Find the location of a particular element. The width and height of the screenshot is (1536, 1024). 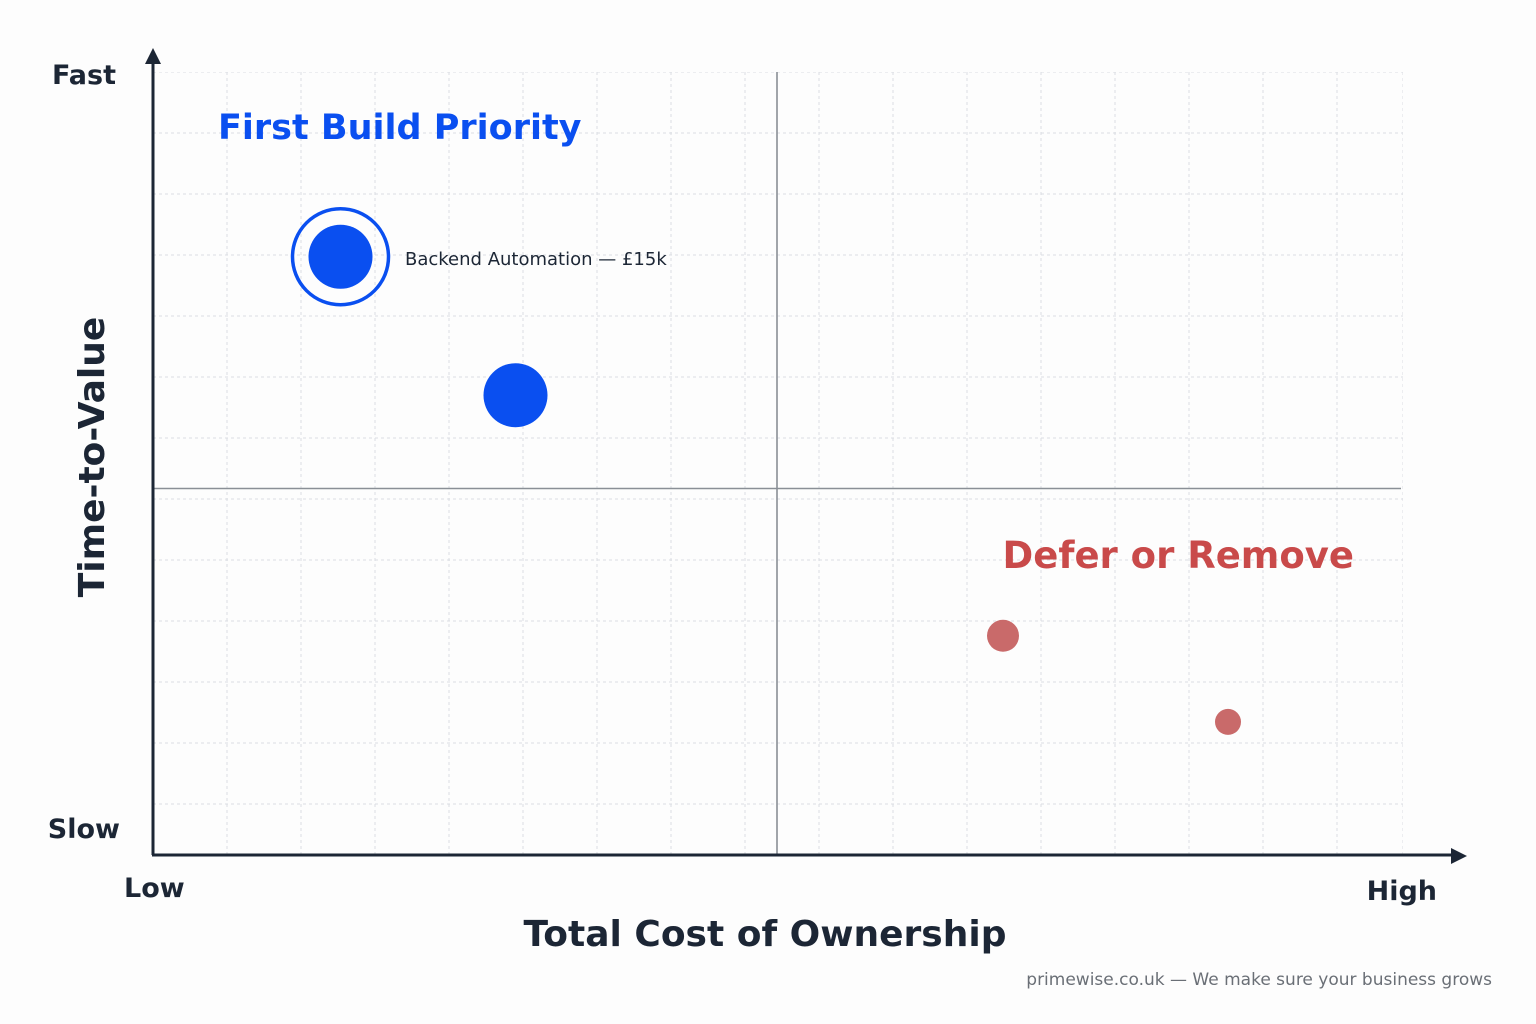

quadrant-label-first-build-priority: First Build Priority is located at coordinates (400, 128).